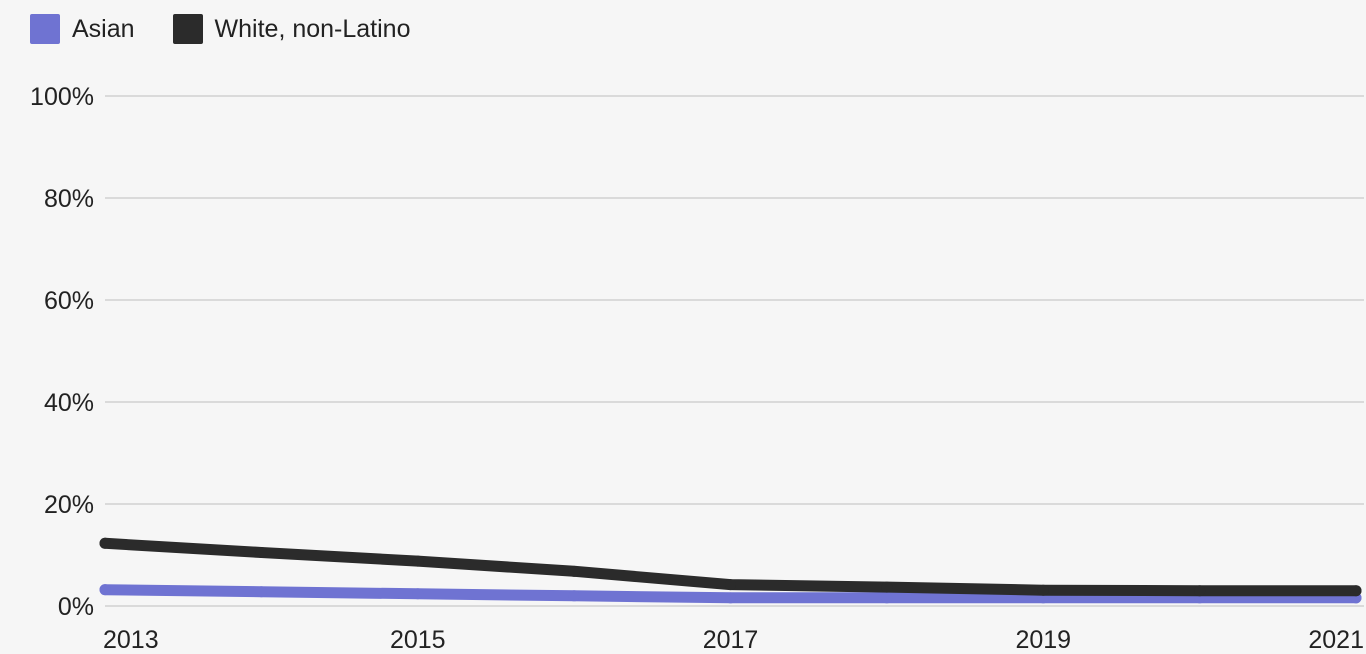 This screenshot has height=654, width=1366. I want to click on x-tick-label: 2021, so click(1336, 640).